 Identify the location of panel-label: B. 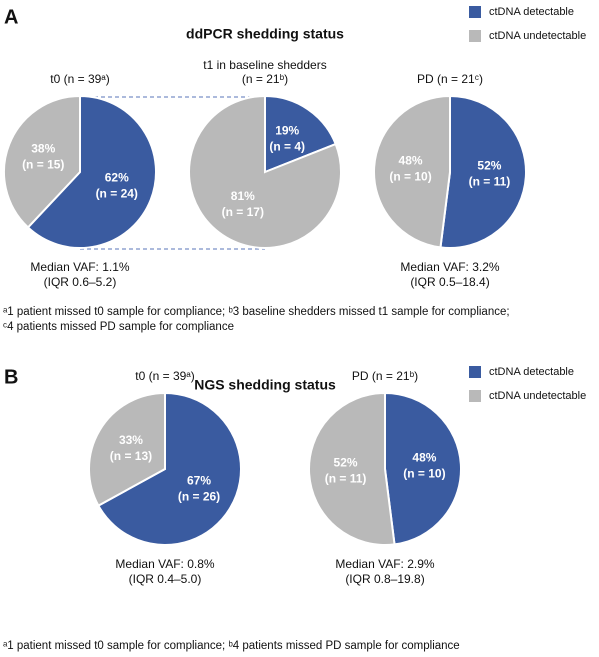
(11, 377).